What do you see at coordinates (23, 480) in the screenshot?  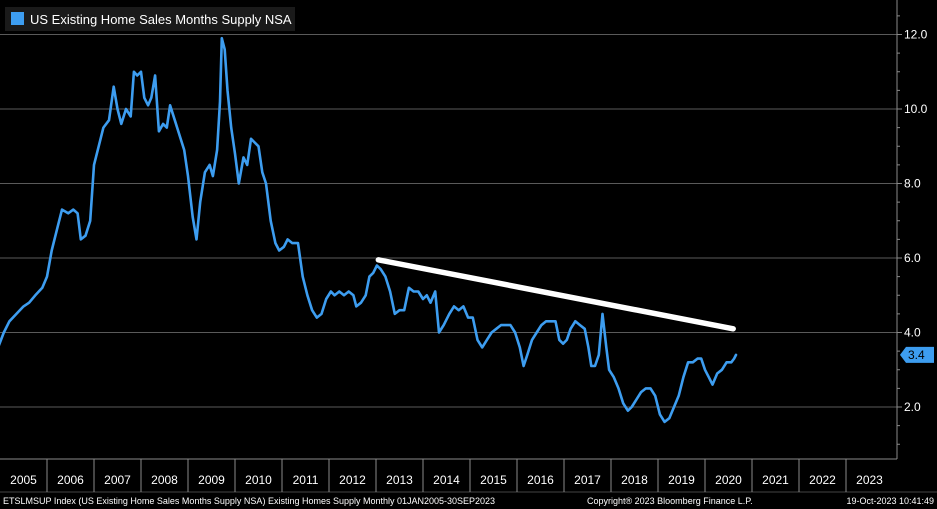 I see `x-tick-label: 2005` at bounding box center [23, 480].